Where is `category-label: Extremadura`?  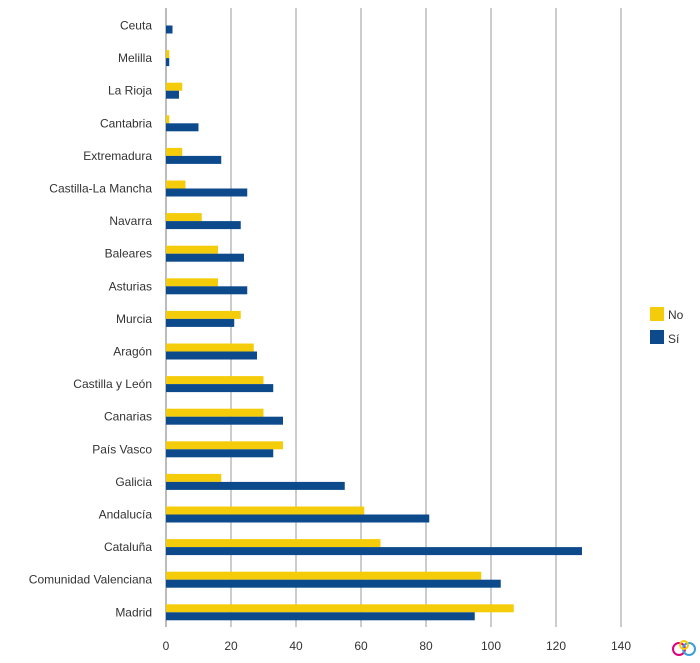 category-label: Extremadura is located at coordinates (117, 156).